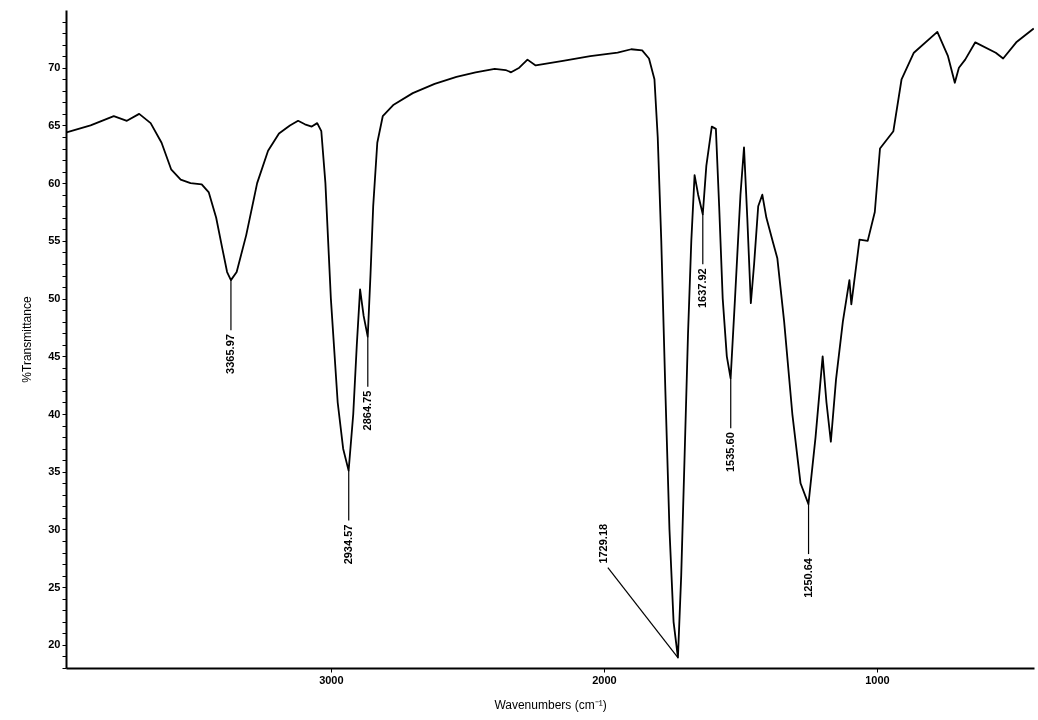 The height and width of the screenshot is (720, 1038). I want to click on y-tick-label: 35, so click(54, 471).